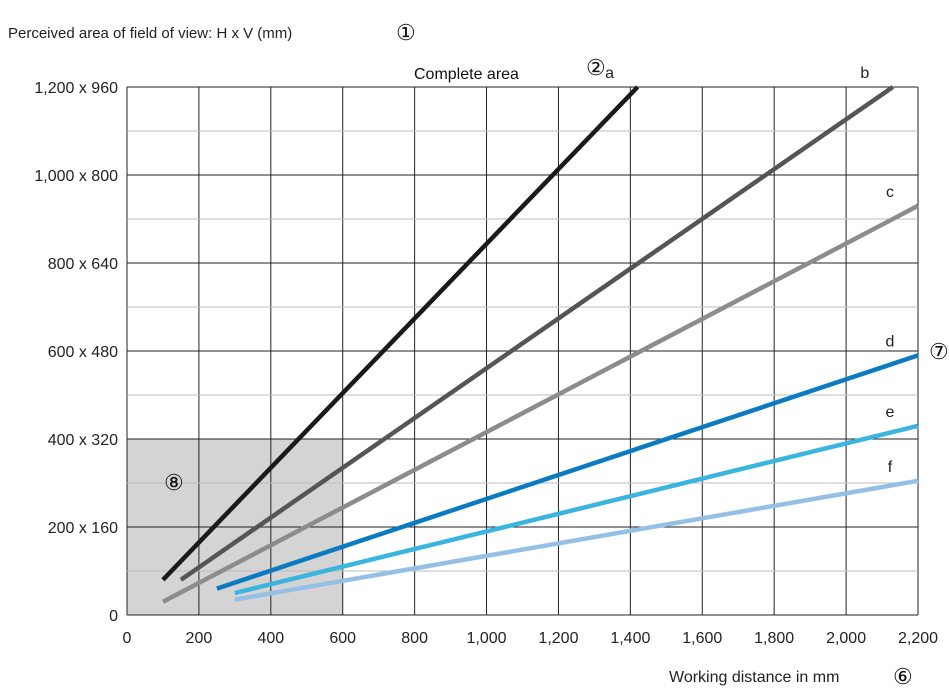 The image size is (949, 696). What do you see at coordinates (127, 638) in the screenshot?
I see `x-tick-label: 0` at bounding box center [127, 638].